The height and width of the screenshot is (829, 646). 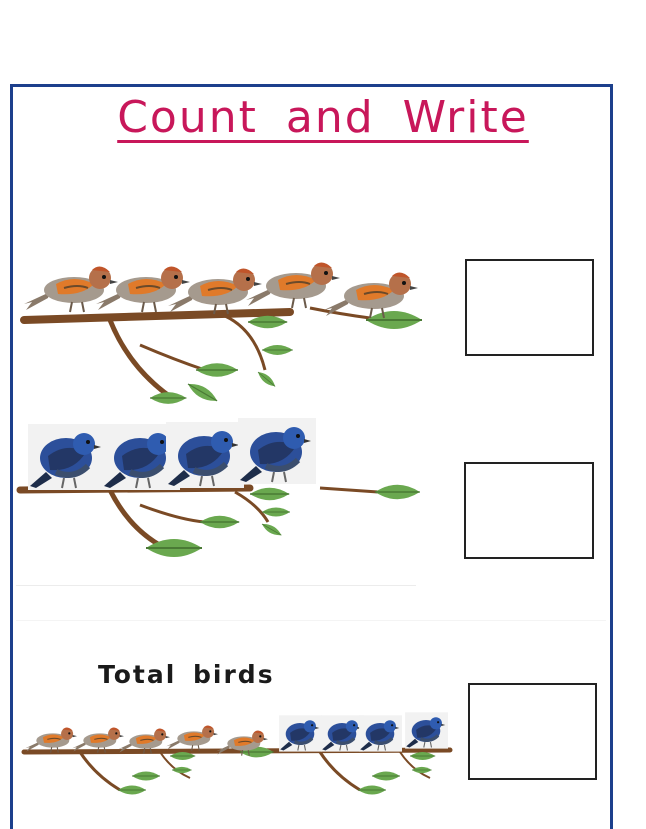 What do you see at coordinates (186, 674) in the screenshot?
I see `total-birds-label: Total birds` at bounding box center [186, 674].